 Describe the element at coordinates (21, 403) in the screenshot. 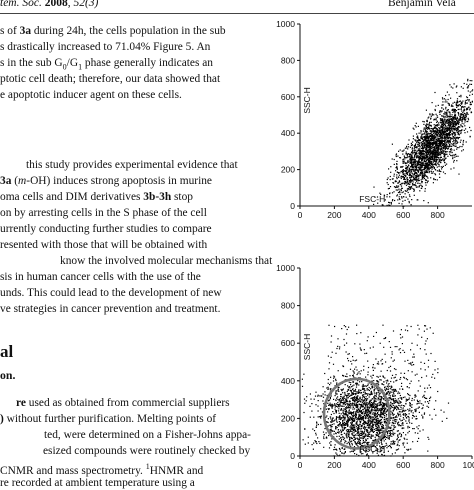

I see `text-segment: re` at that location.